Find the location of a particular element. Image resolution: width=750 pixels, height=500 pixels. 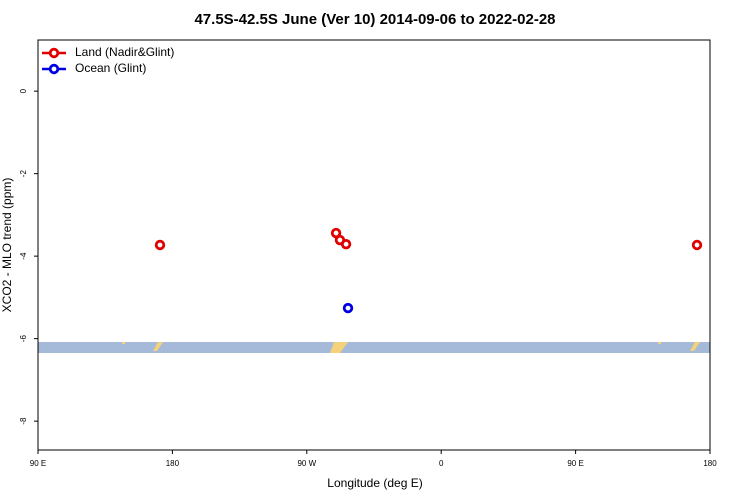

legend-label: Land (Nadir&Glint) is located at coordinates (124, 52).